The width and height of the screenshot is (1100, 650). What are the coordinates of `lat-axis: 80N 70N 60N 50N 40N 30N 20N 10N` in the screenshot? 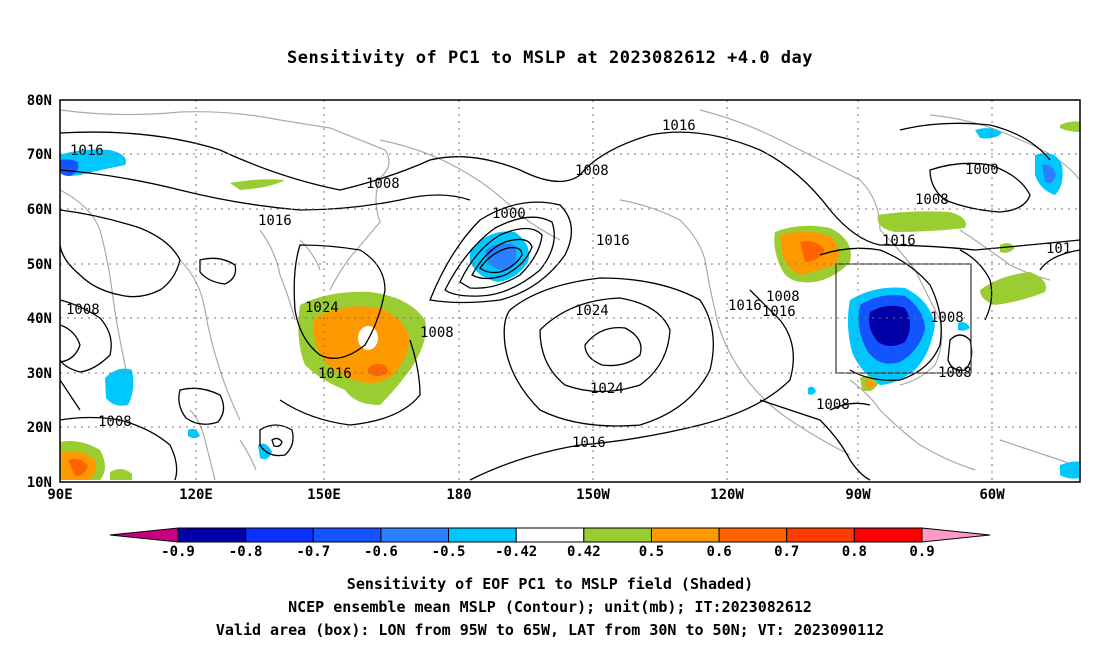 It's located at (39, 292).